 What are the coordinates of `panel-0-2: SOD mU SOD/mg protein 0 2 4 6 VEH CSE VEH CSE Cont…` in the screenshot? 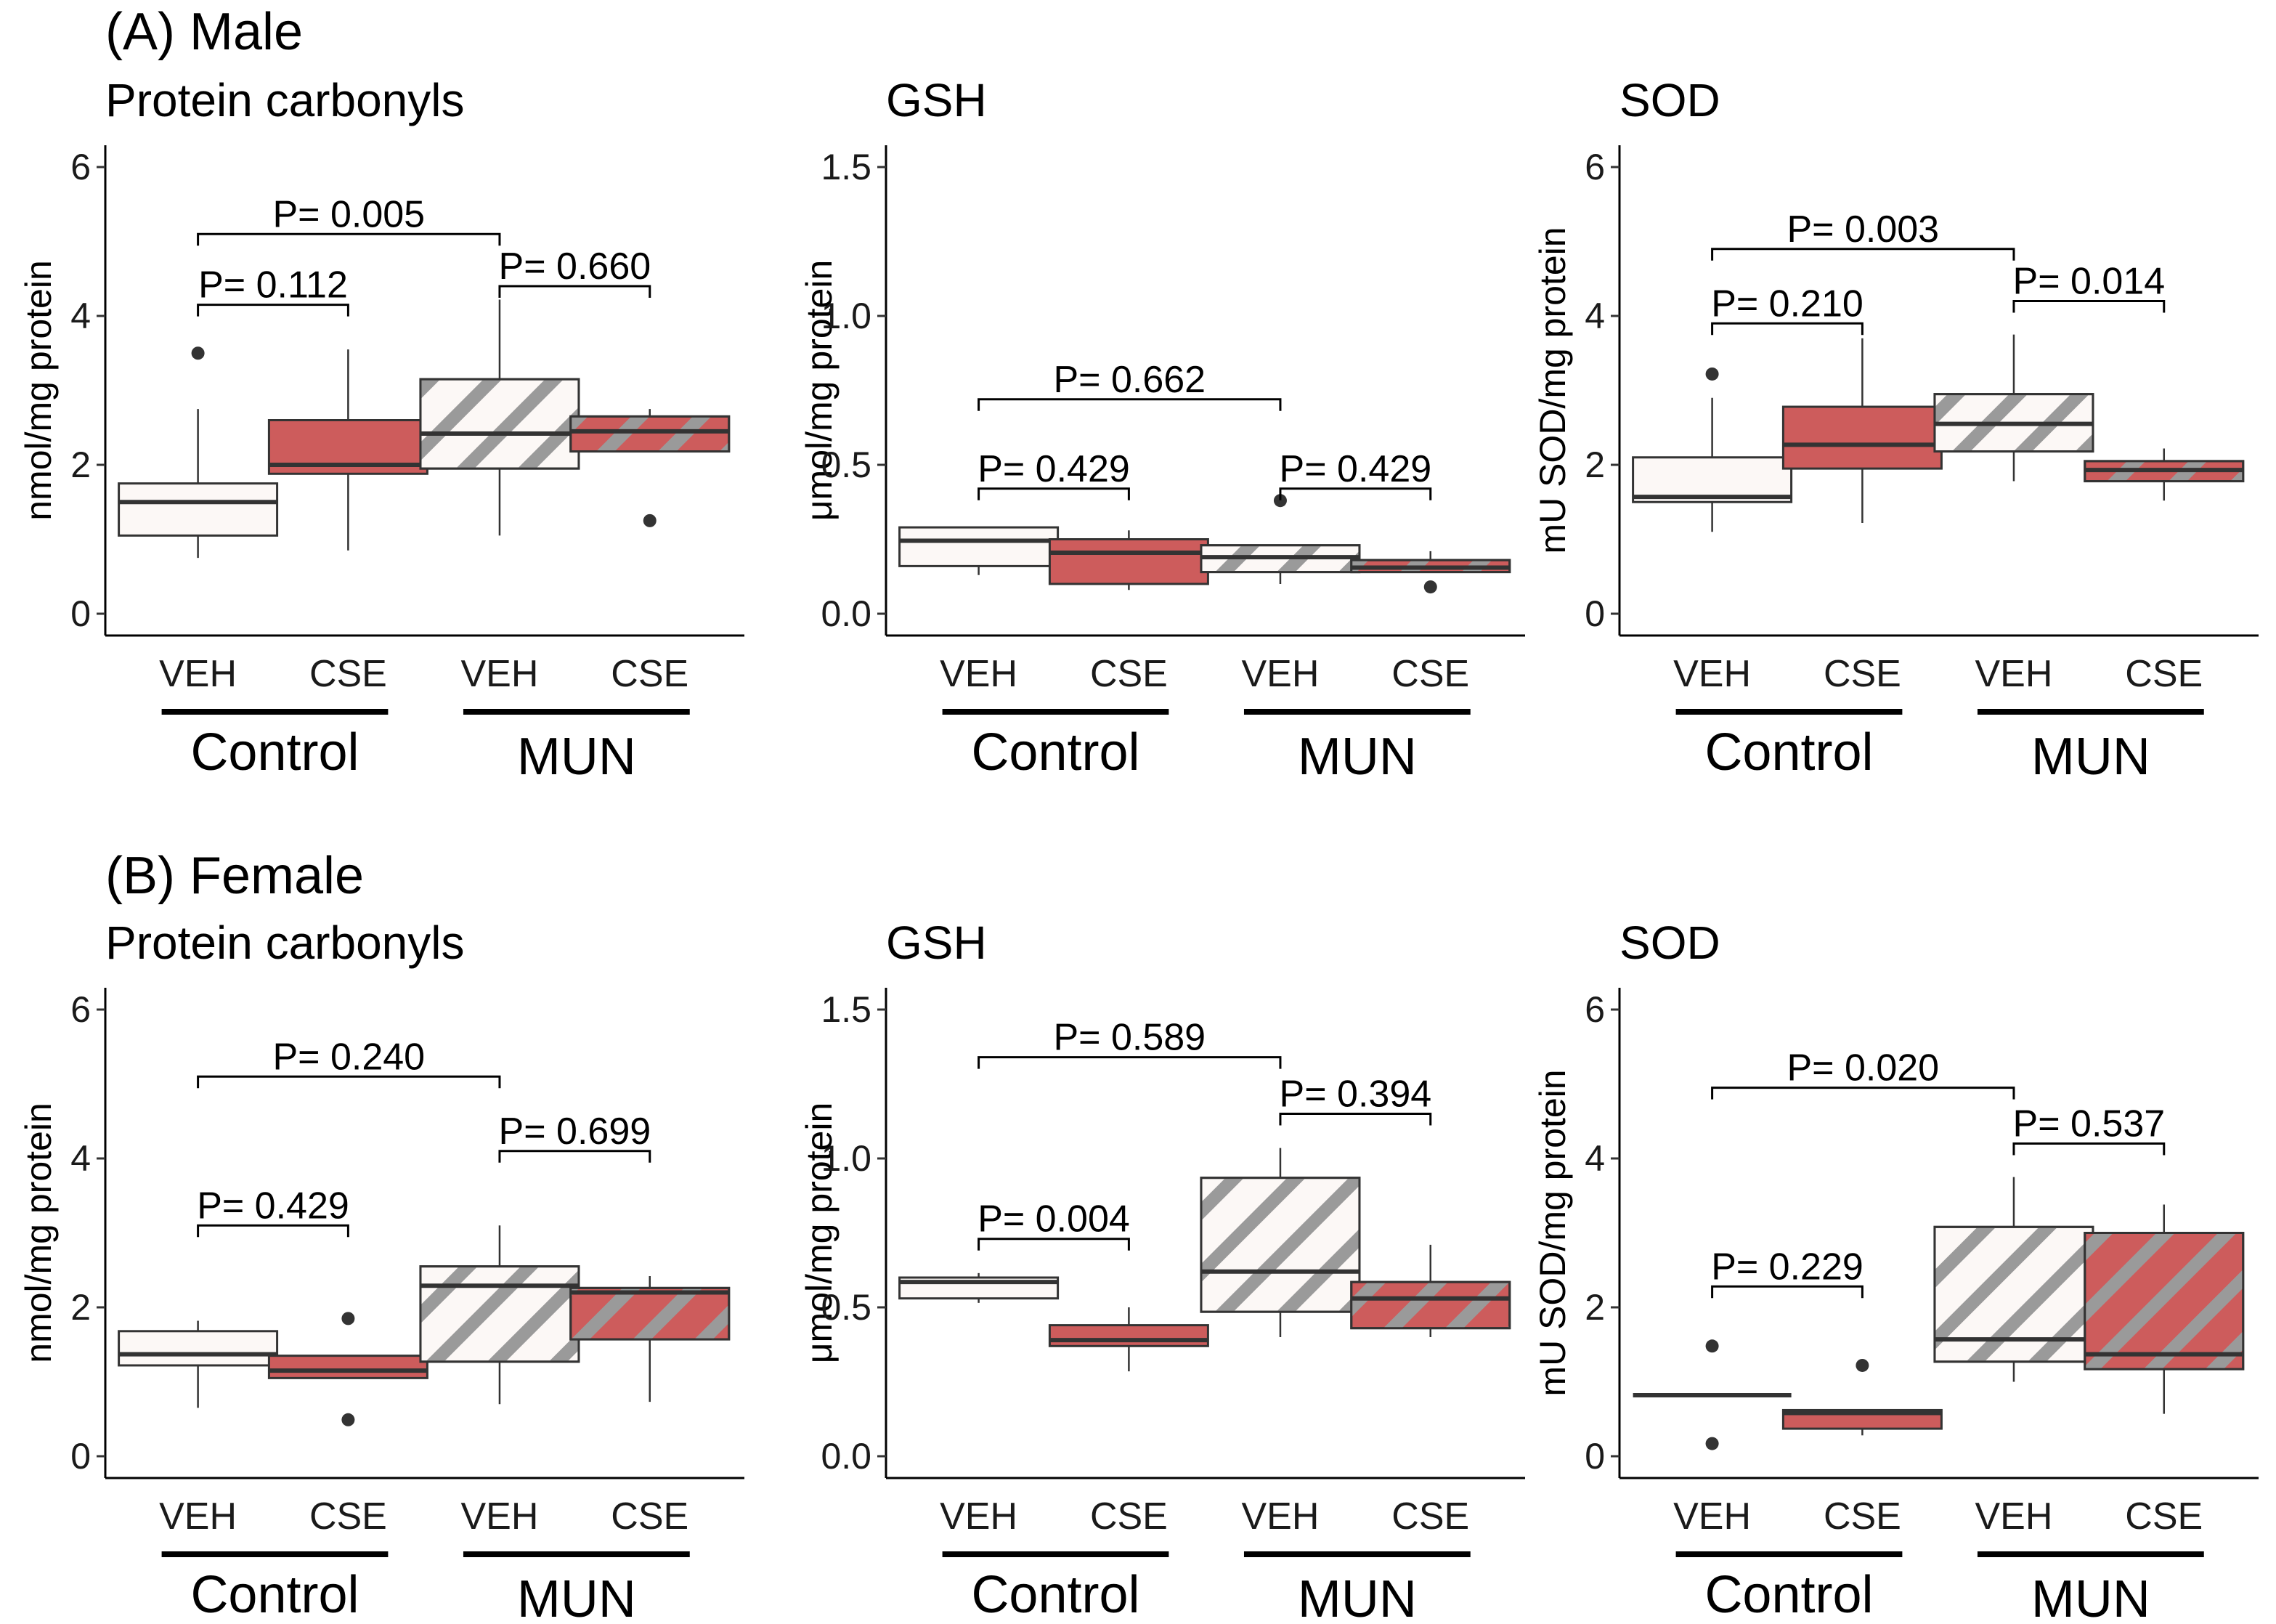 It's located at (1895, 430).